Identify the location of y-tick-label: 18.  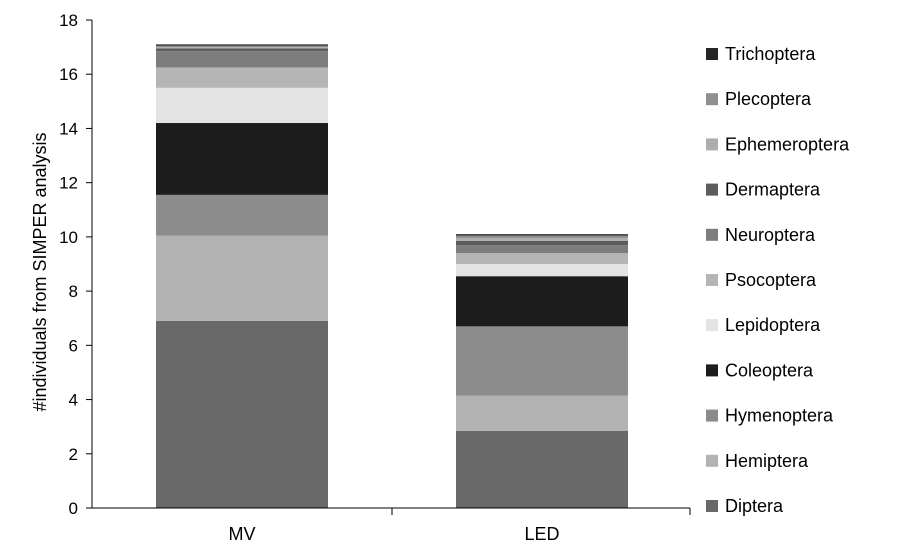
(68, 20).